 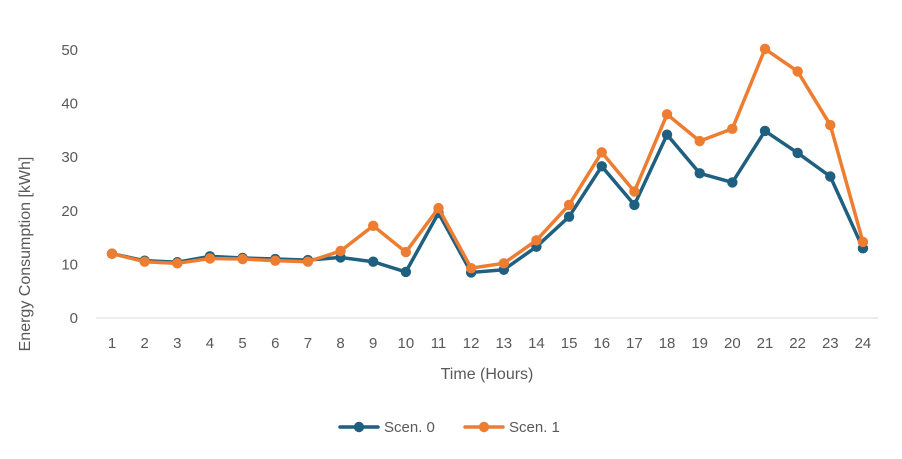 What do you see at coordinates (242, 343) in the screenshot?
I see `x-tick-label: 5` at bounding box center [242, 343].